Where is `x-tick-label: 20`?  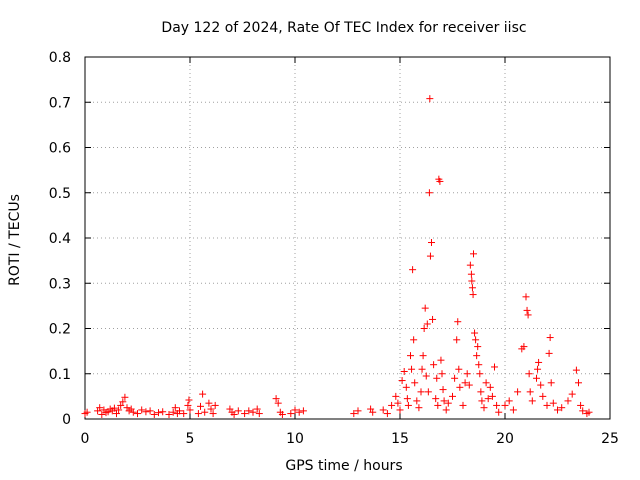
x-tick-label: 20 is located at coordinates (505, 439).